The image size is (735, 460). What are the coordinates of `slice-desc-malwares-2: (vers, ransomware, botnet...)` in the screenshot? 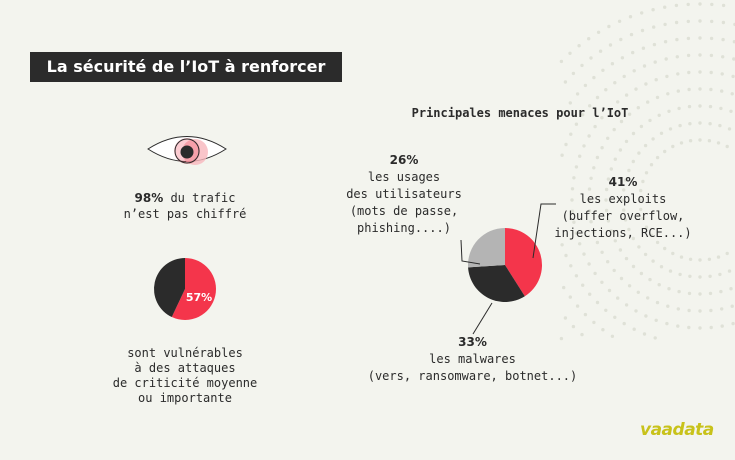 It's located at (472, 376).